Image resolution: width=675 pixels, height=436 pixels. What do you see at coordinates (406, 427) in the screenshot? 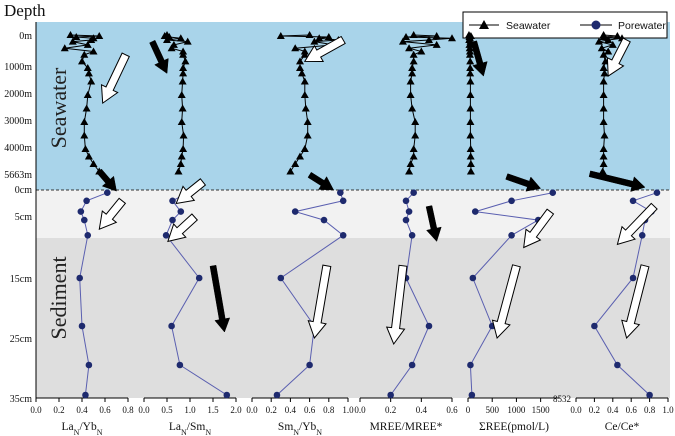
I see `x-axis-label: MREE/MREE*` at bounding box center [406, 427].